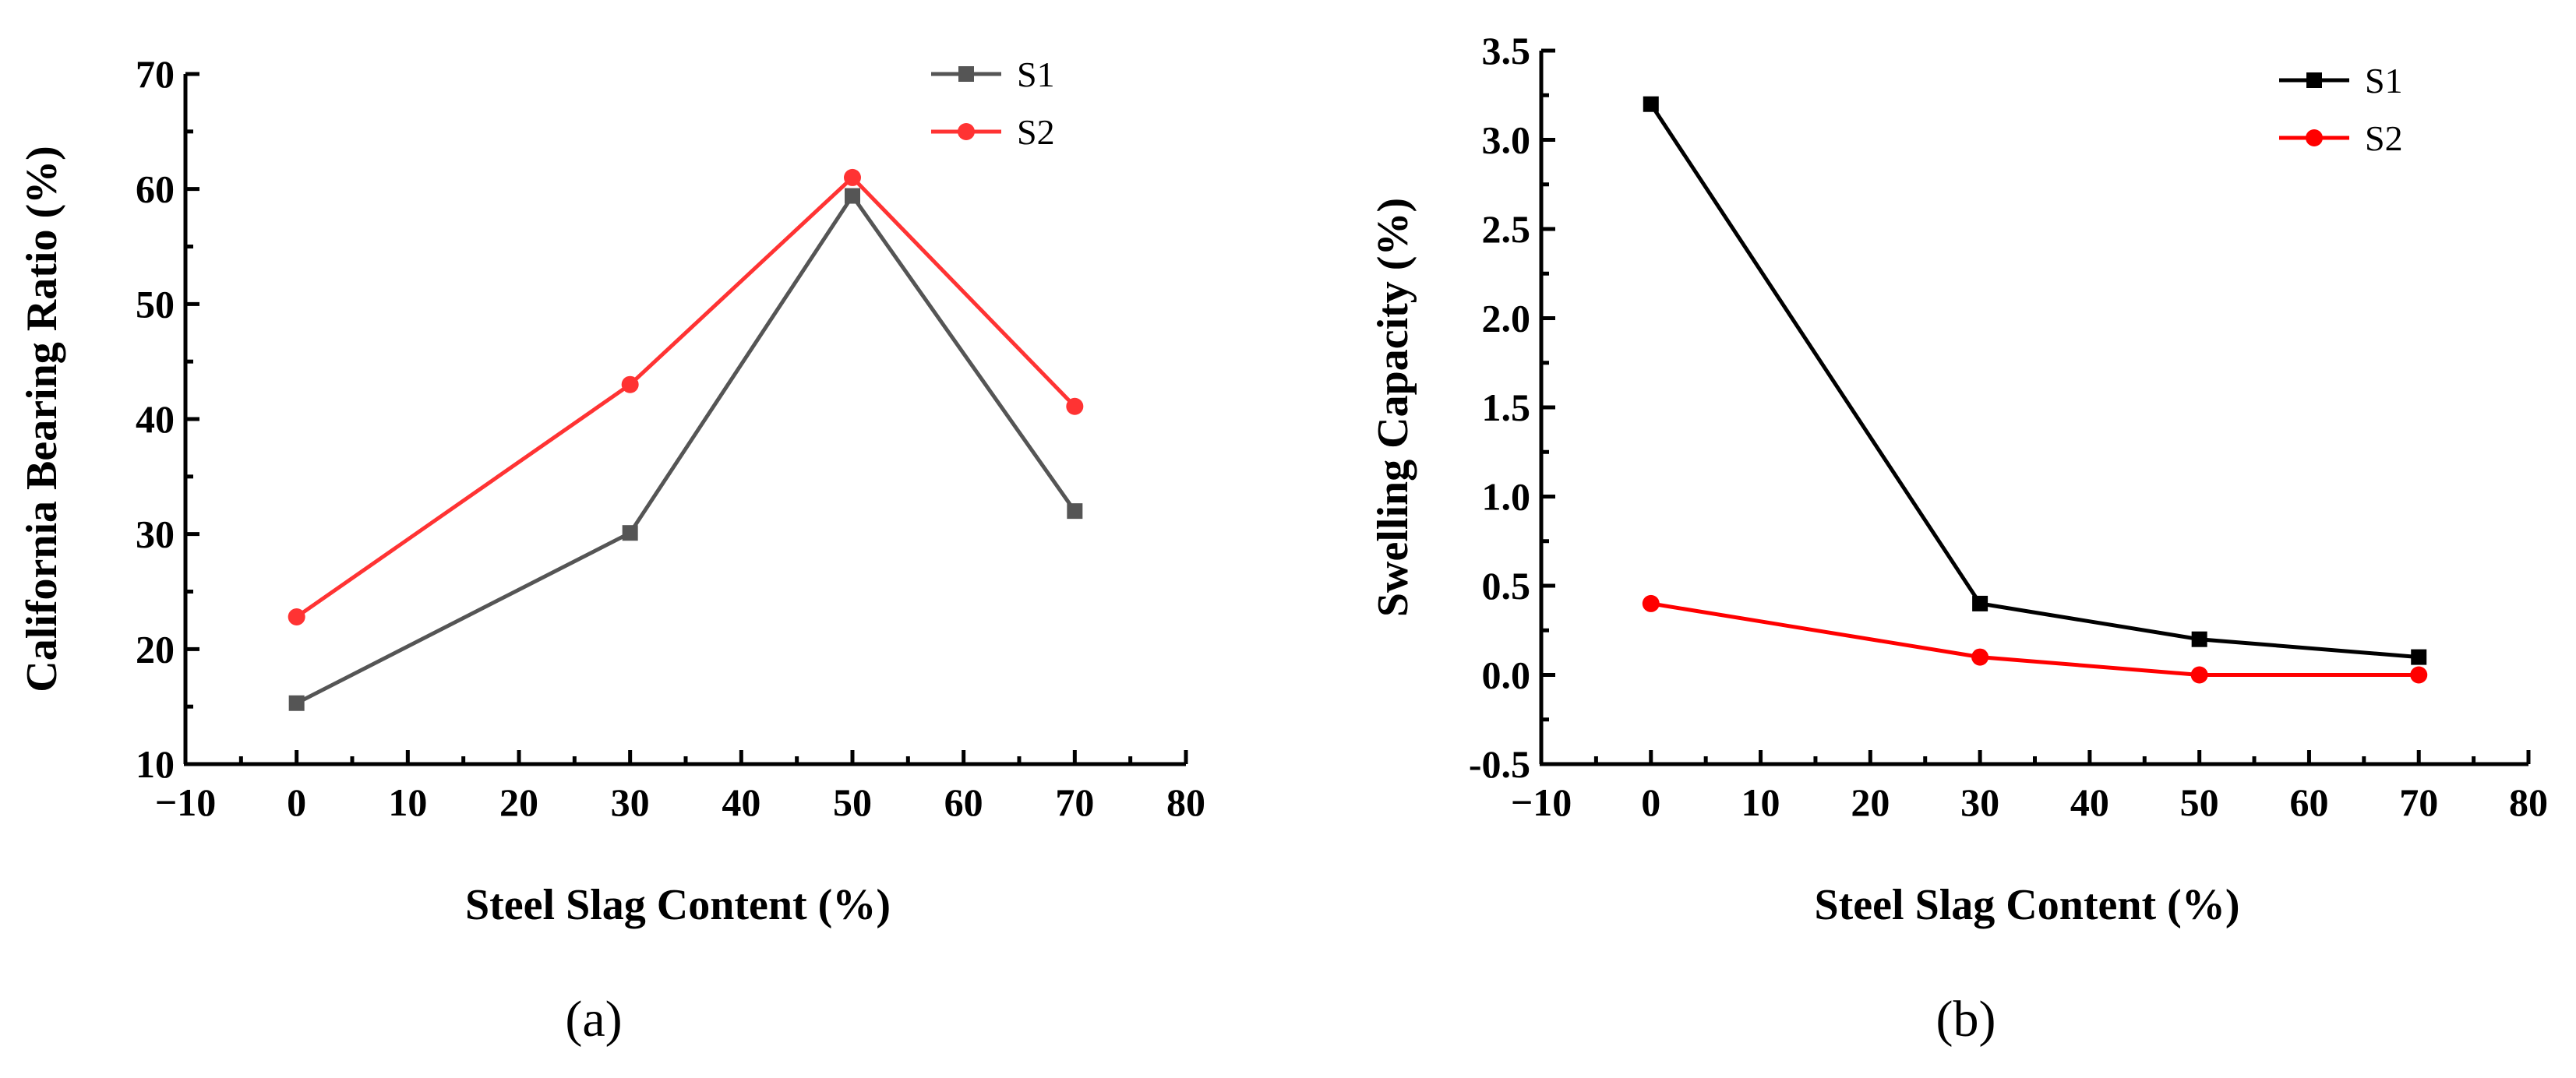  Describe the element at coordinates (1393, 408) in the screenshot. I see `y-axis-title: Swelling Capacity (%)` at that location.